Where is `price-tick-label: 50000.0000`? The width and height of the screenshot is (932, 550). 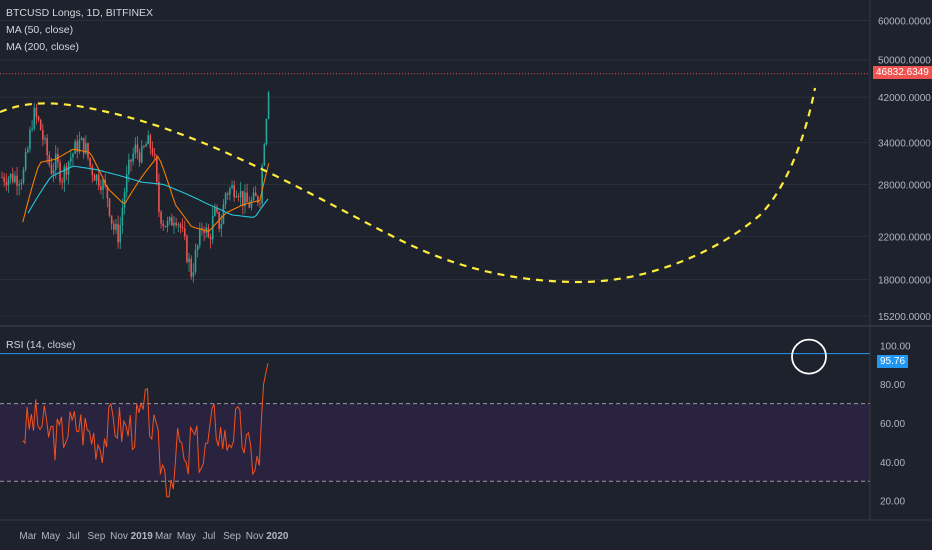 price-tick-label: 50000.0000 is located at coordinates (904, 61).